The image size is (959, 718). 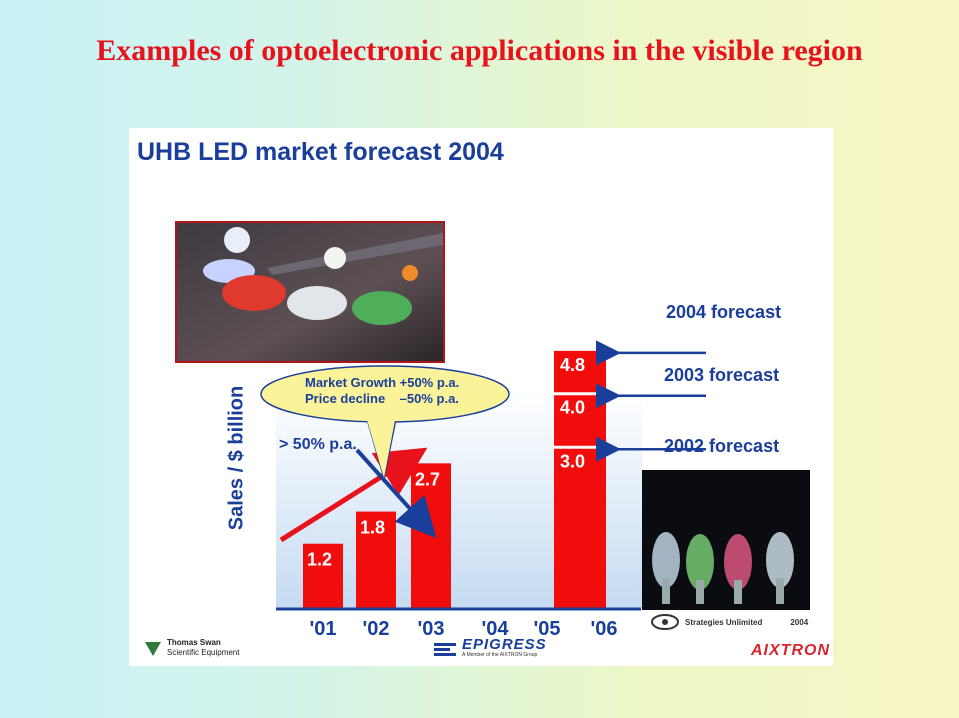 What do you see at coordinates (724, 312) in the screenshot?
I see `forecast-label-2004: 2004 forecast` at bounding box center [724, 312].